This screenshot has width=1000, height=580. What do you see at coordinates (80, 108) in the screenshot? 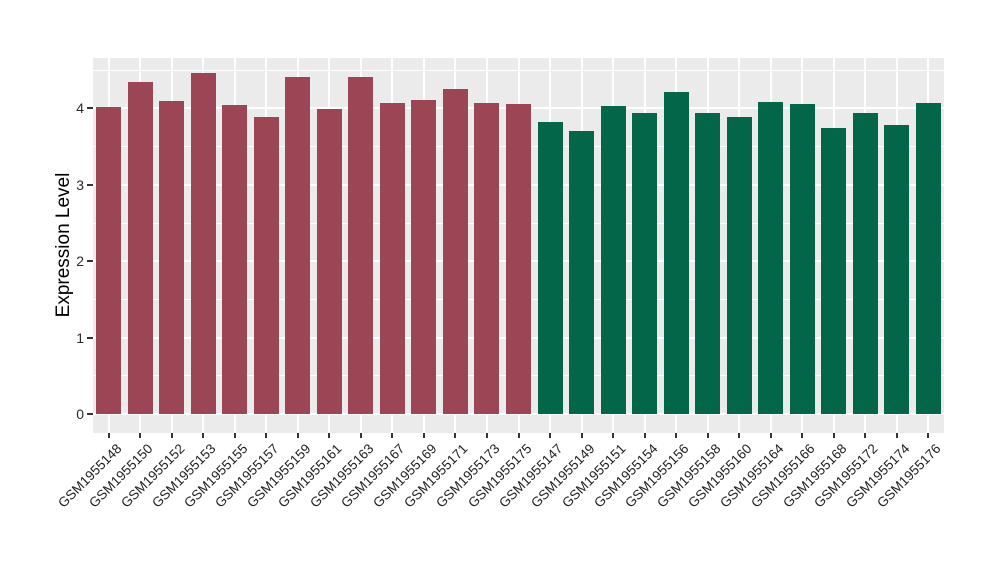
I see `y-tick-label: 4` at bounding box center [80, 108].